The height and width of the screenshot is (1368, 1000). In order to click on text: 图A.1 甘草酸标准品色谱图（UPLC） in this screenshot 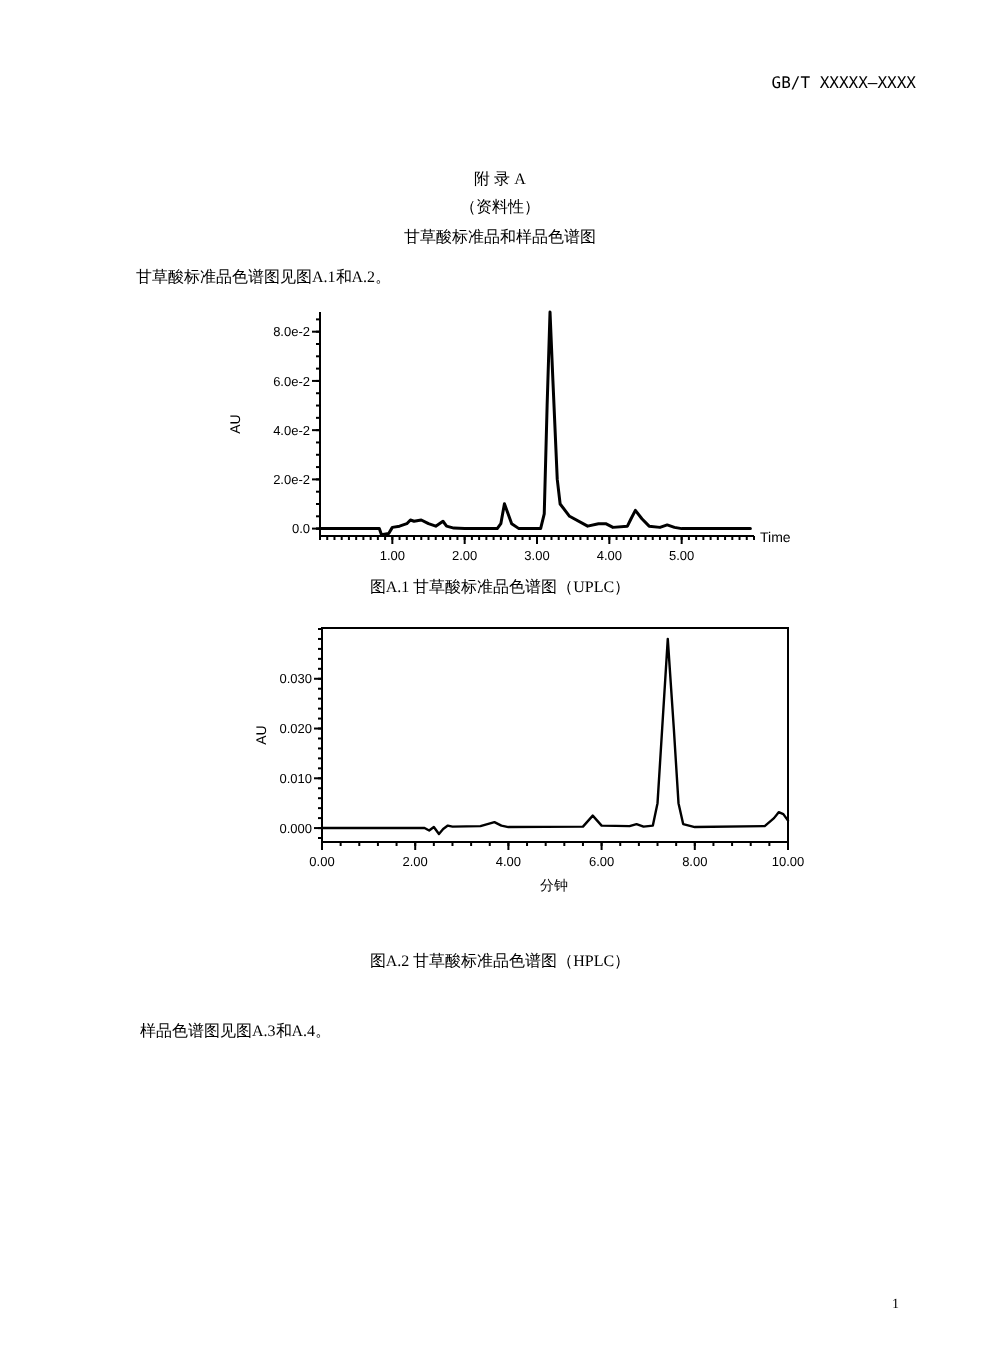, I will do `click(500, 587)`.